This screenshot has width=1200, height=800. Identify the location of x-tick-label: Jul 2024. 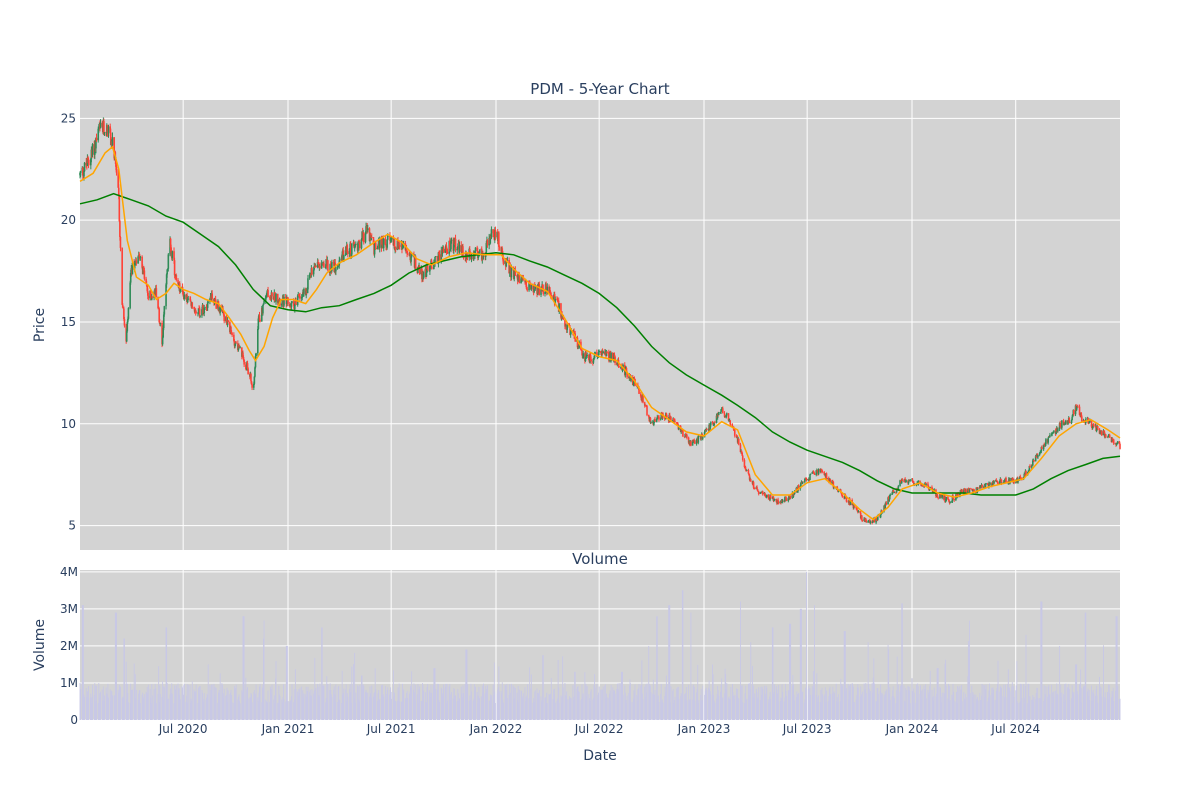
(1015, 729).